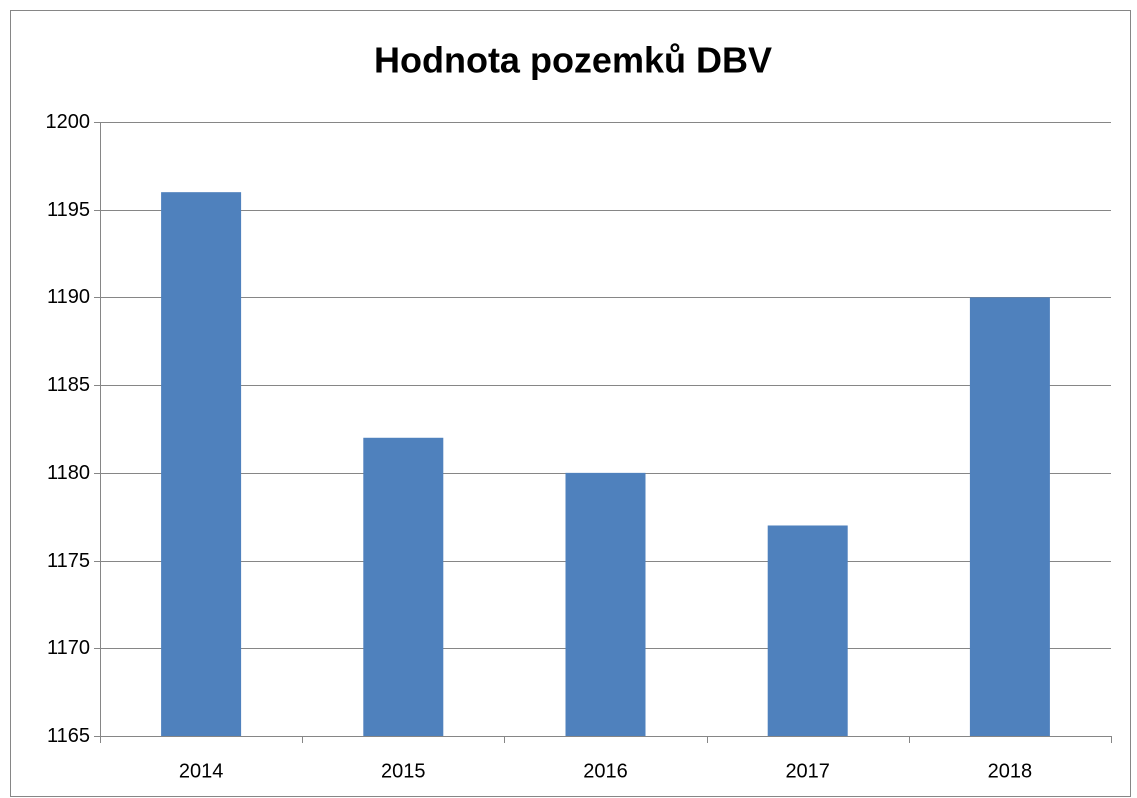 The image size is (1137, 798). I want to click on y-tick-label: 1200, so click(68, 122).